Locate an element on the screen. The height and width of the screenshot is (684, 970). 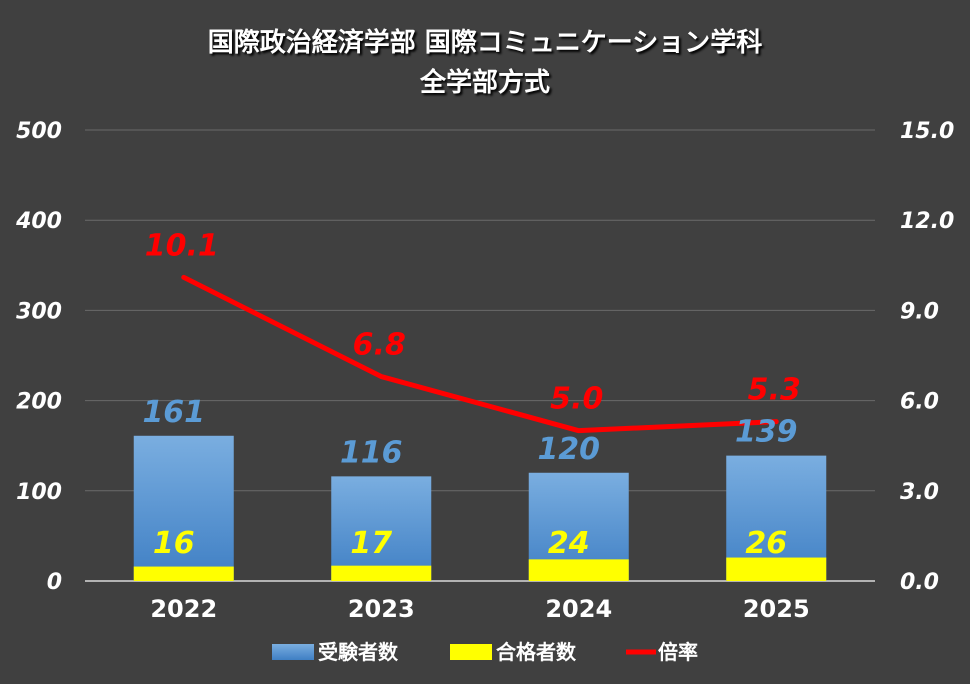
passed-data-label: 26 is located at coordinates (766, 543).